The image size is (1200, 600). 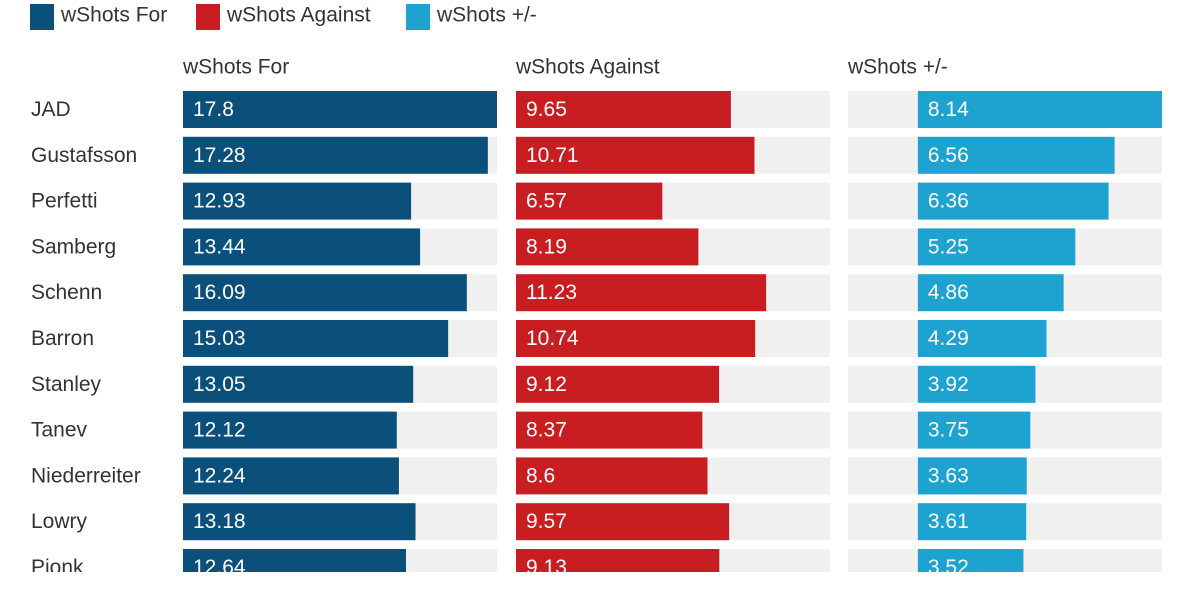 I want to click on value-label: 13.18, so click(x=219, y=521).